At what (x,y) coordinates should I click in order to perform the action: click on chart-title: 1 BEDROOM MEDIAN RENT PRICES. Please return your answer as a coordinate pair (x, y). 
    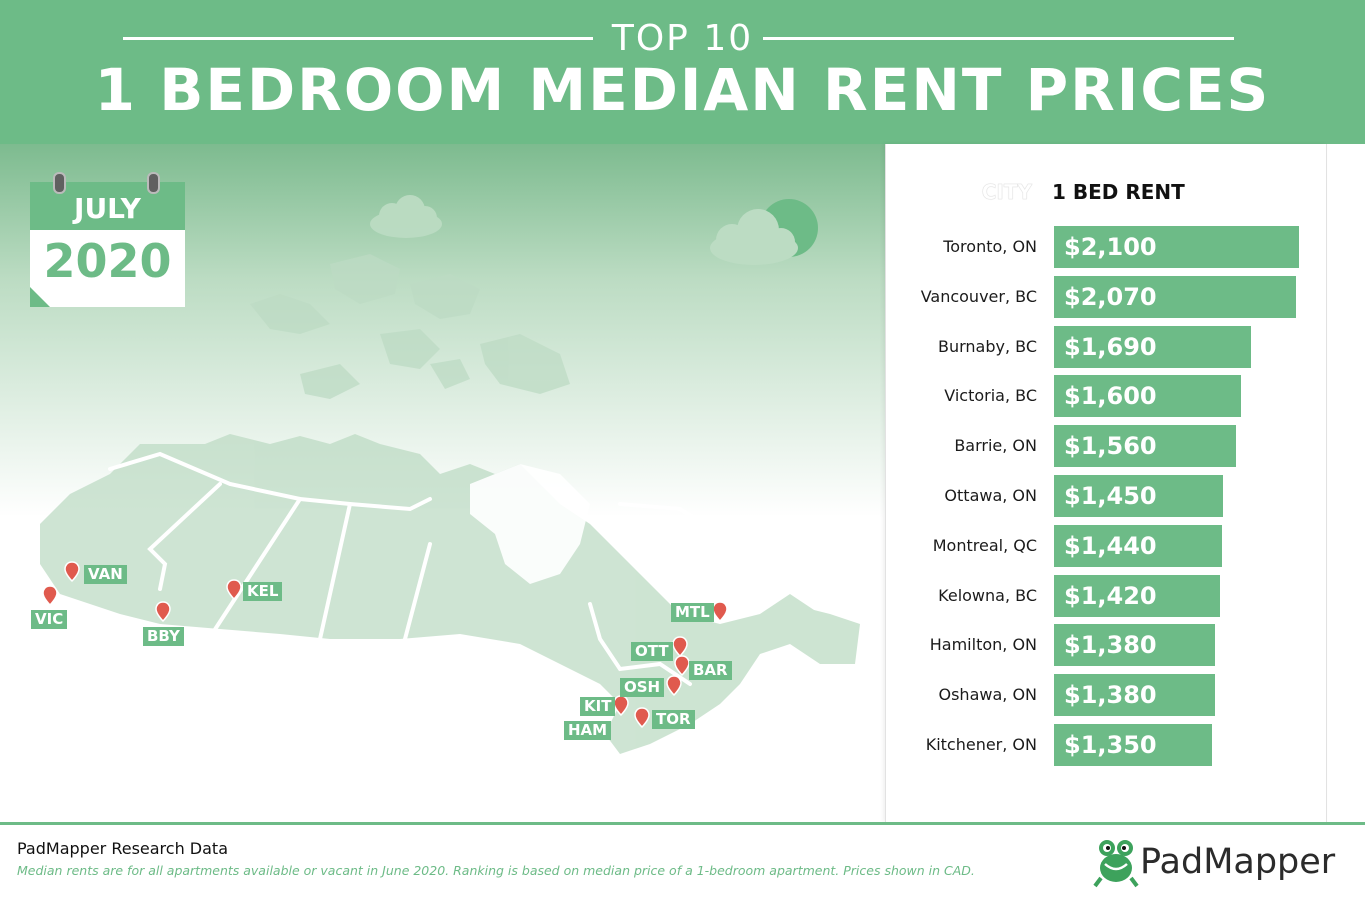
    Looking at the image, I should click on (682, 90).